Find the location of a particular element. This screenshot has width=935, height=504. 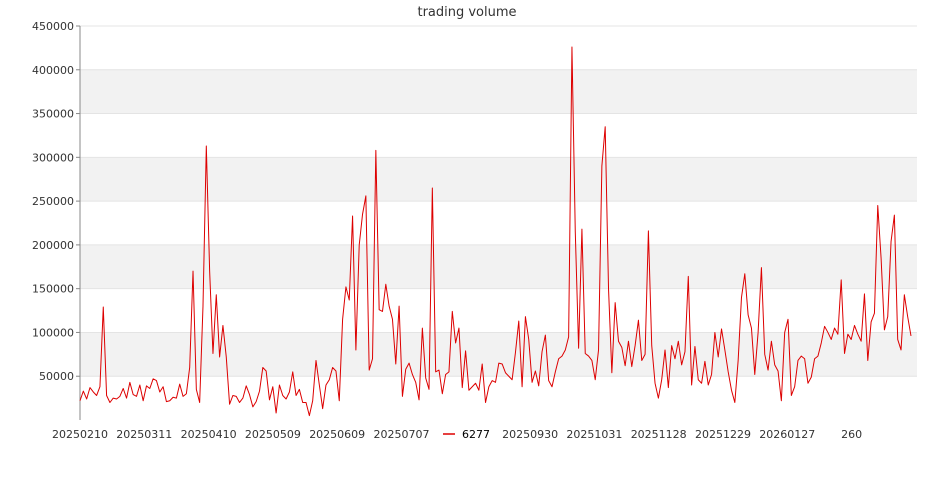

legend-background is located at coordinates (468, 435).